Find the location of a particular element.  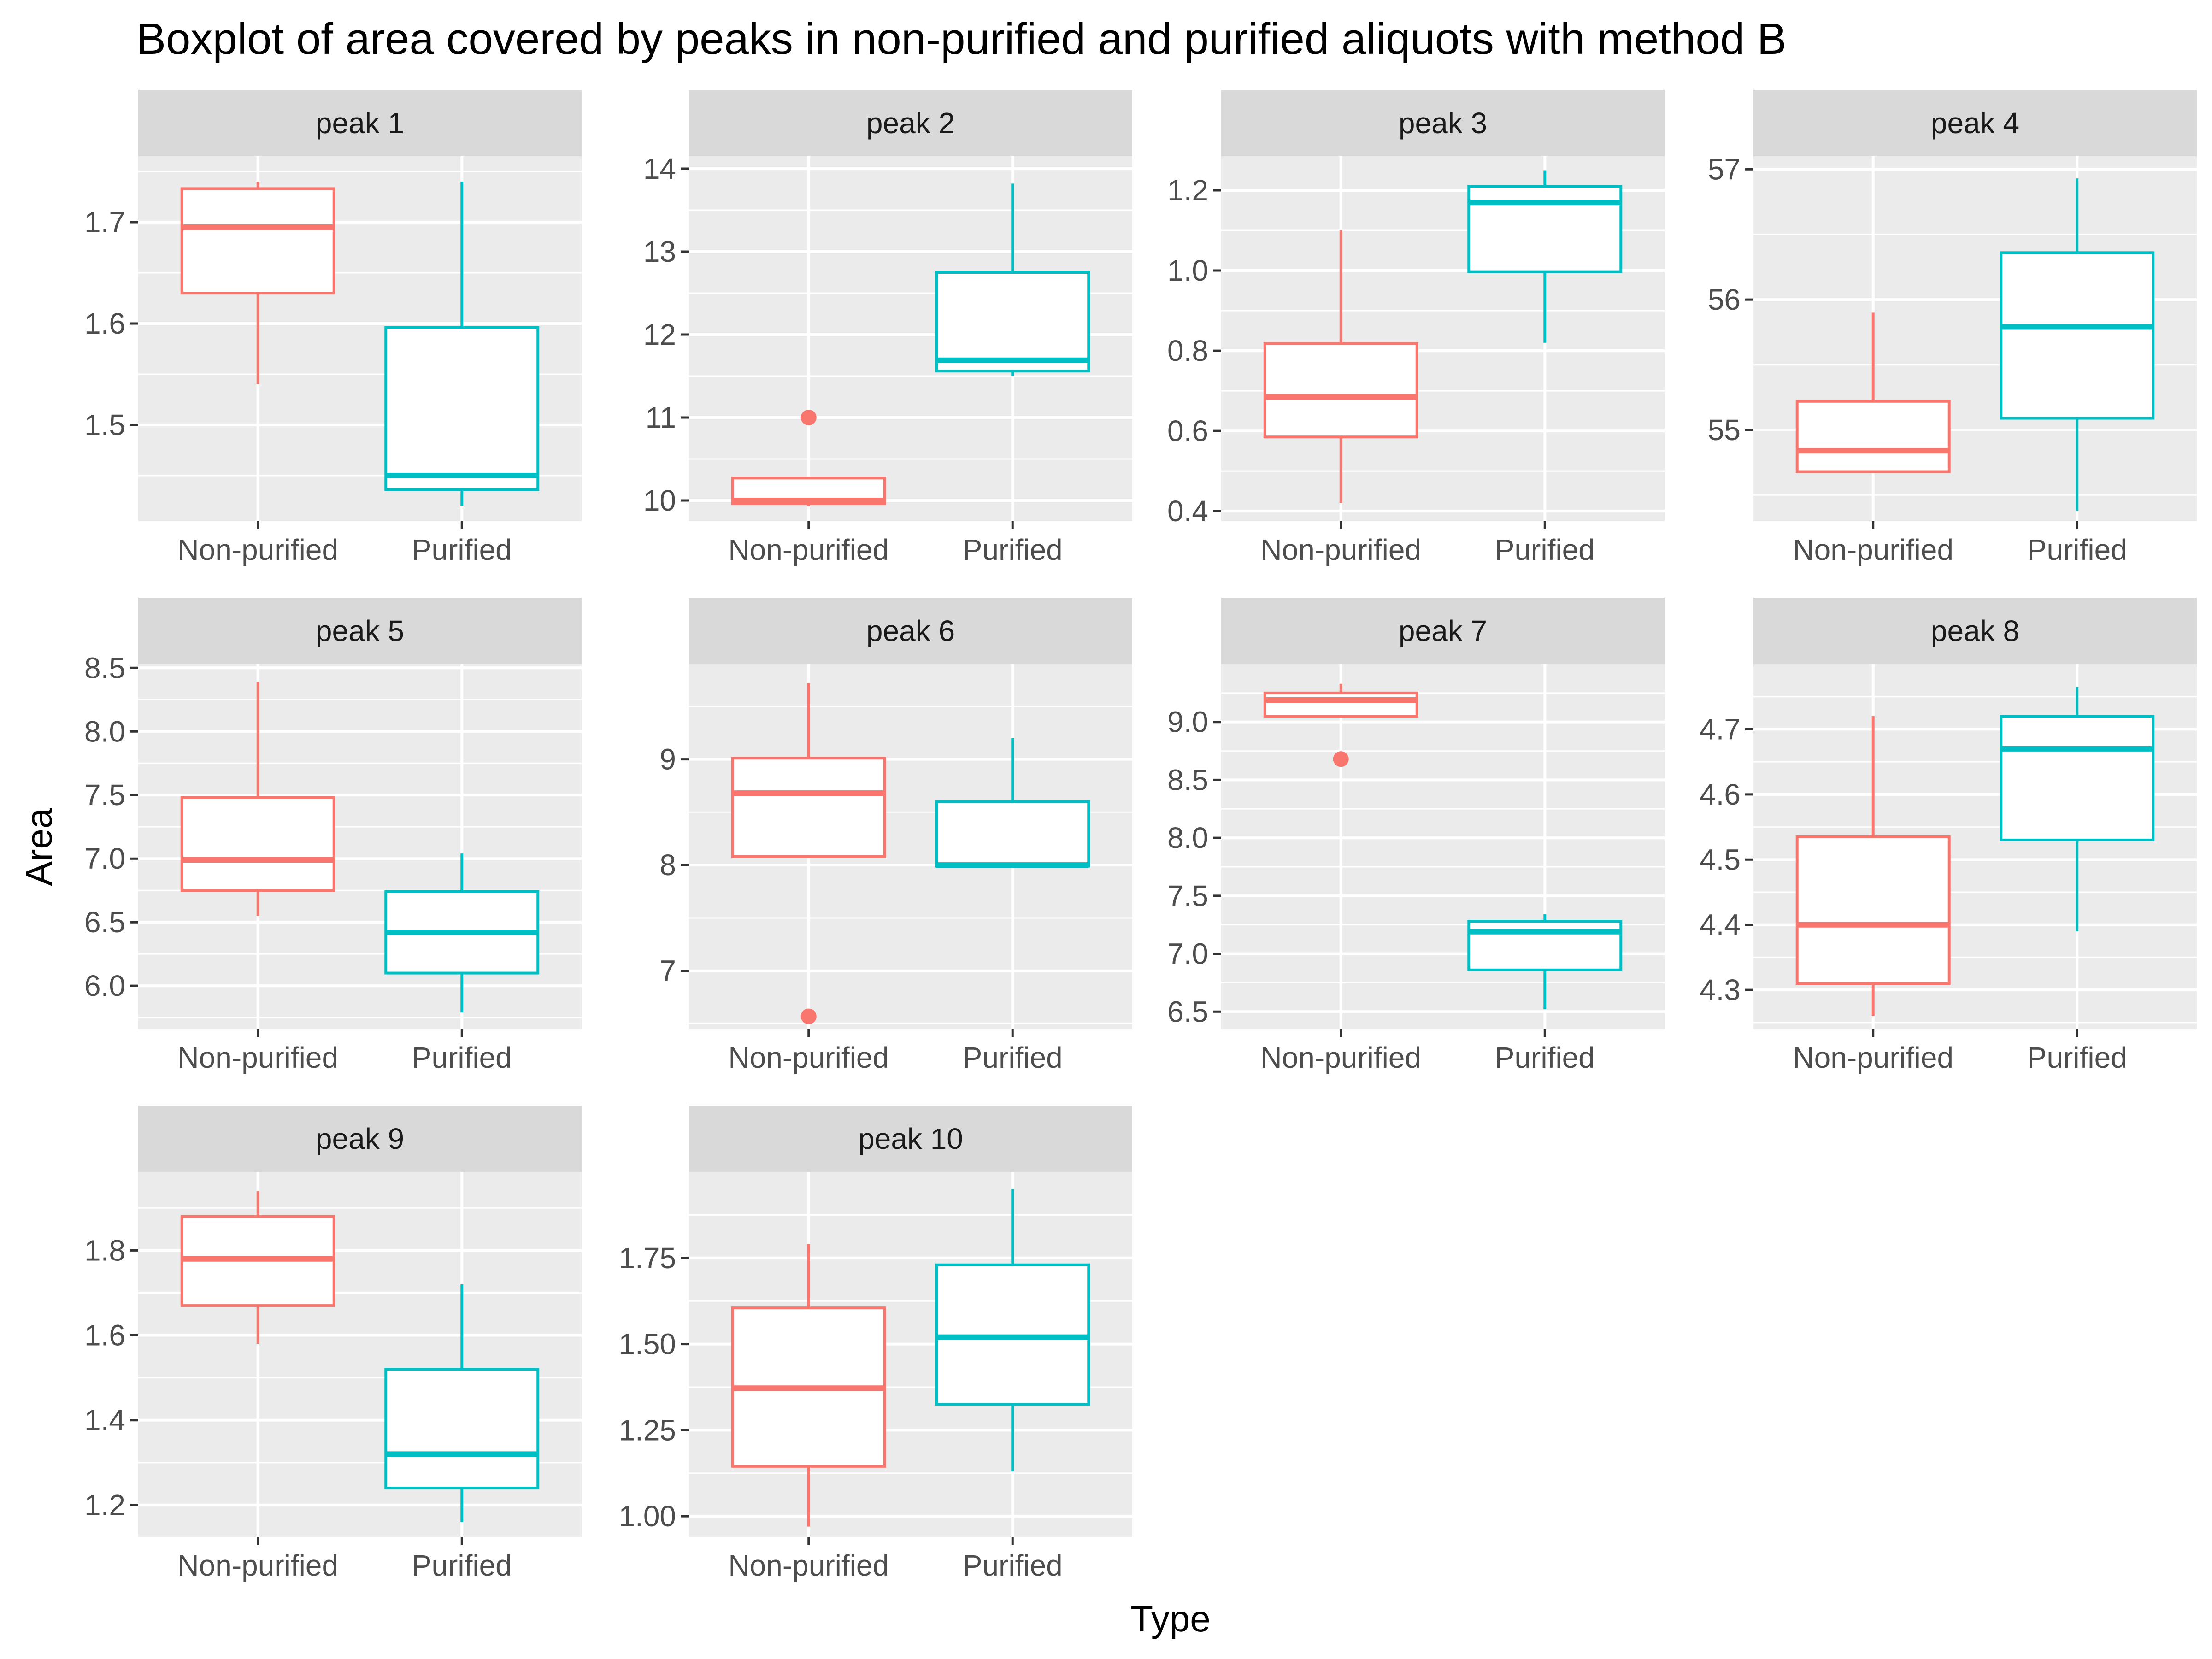

y-tick-label: 6.0 is located at coordinates (104, 985).